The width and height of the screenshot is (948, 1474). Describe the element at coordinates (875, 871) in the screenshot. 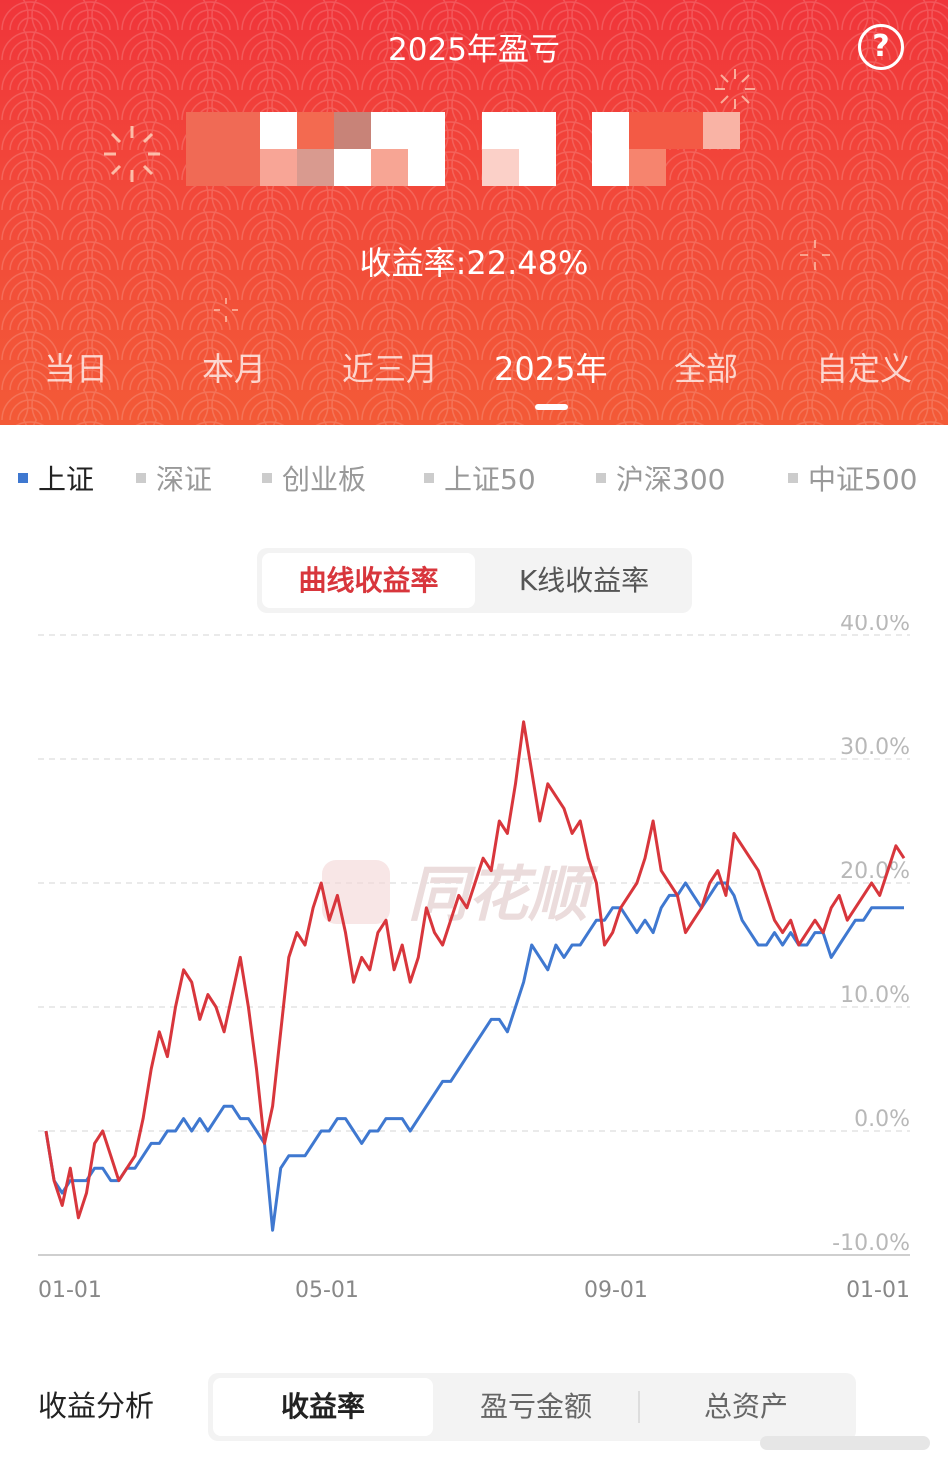

I see `y-tick-label: 20.0%` at that location.